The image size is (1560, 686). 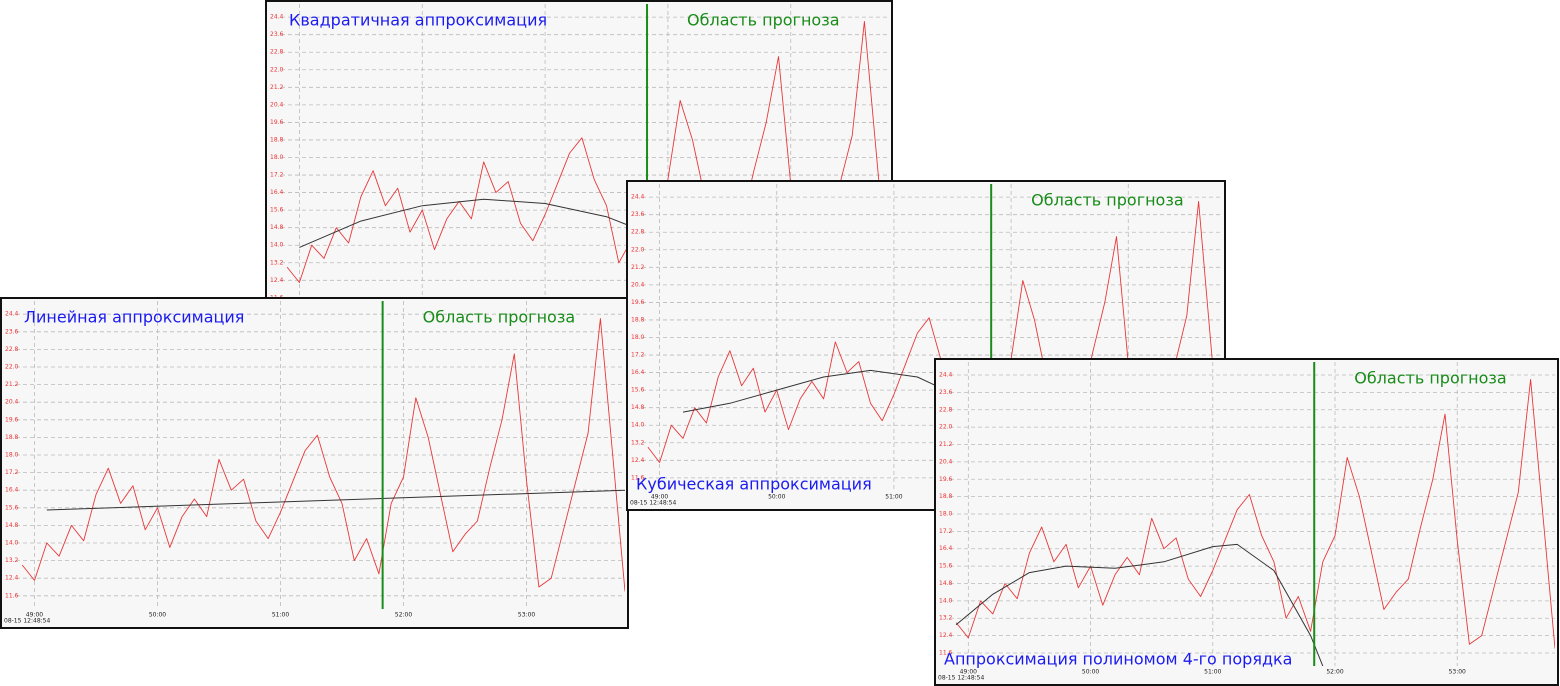 I want to click on x-tick-label: 53:00, so click(x=526, y=615).